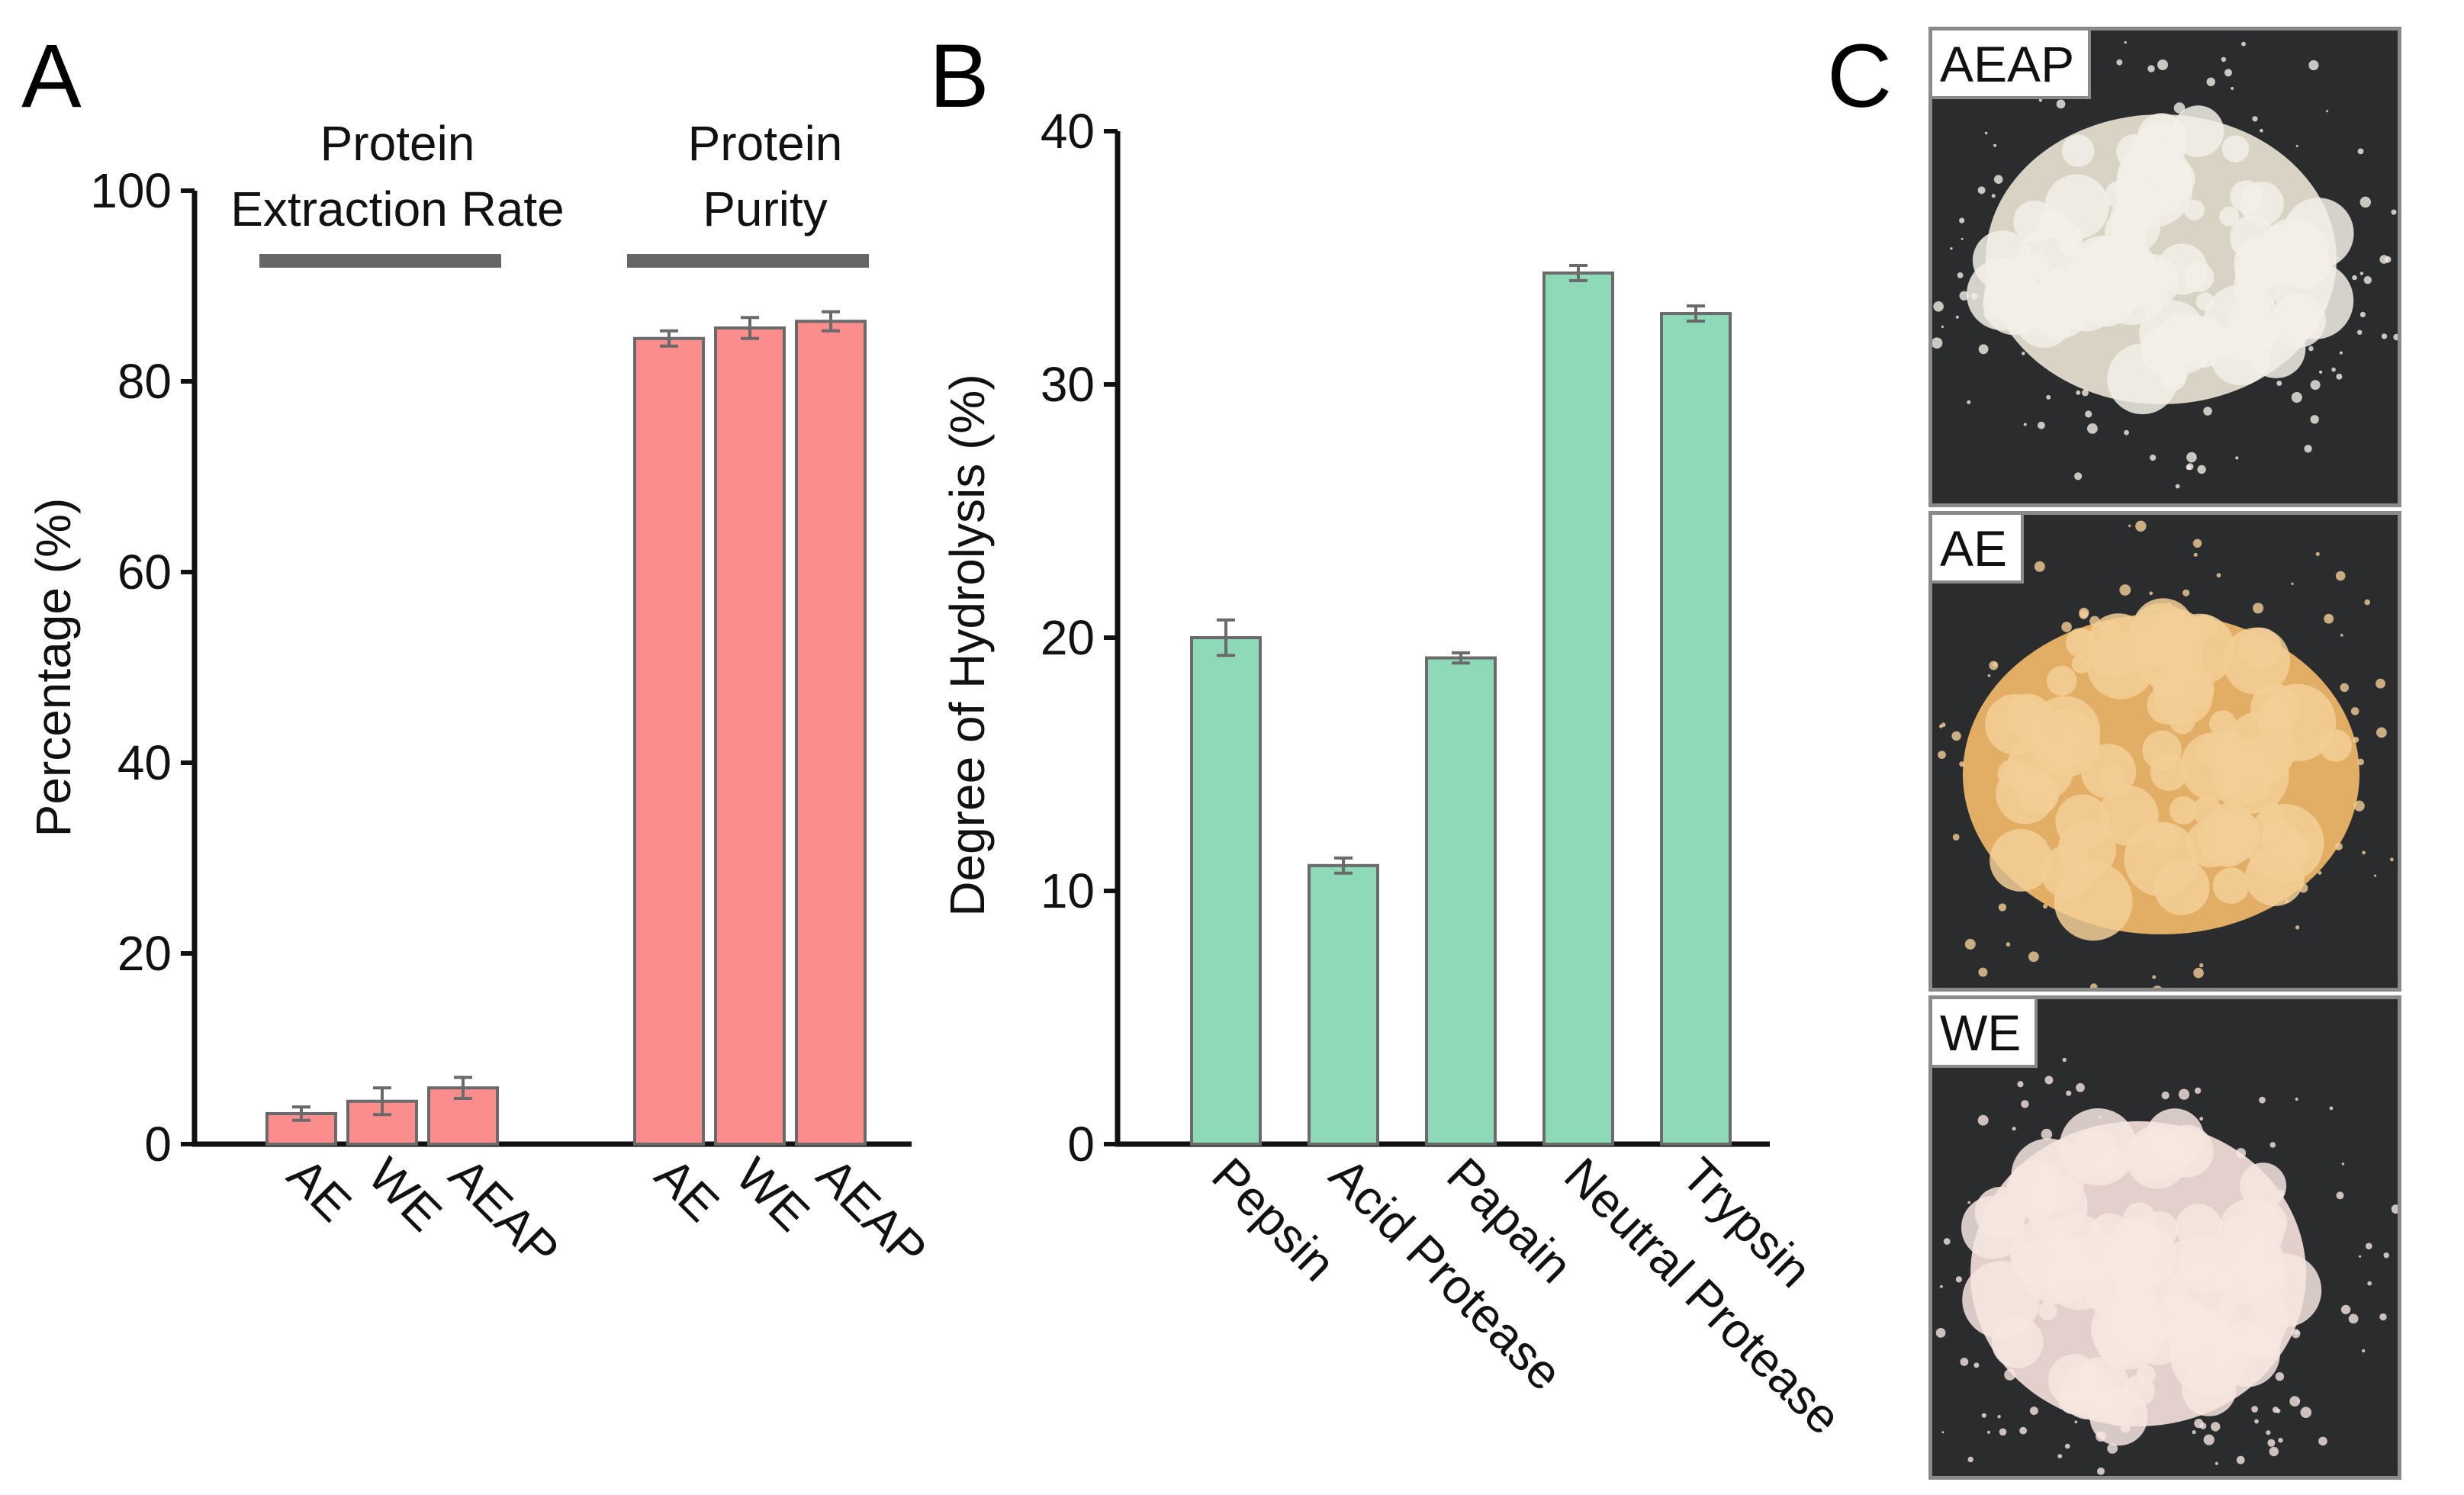 Image resolution: width=2464 pixels, height=1495 pixels. I want to click on x-tick-label: AEAP, so click(872, 1212).